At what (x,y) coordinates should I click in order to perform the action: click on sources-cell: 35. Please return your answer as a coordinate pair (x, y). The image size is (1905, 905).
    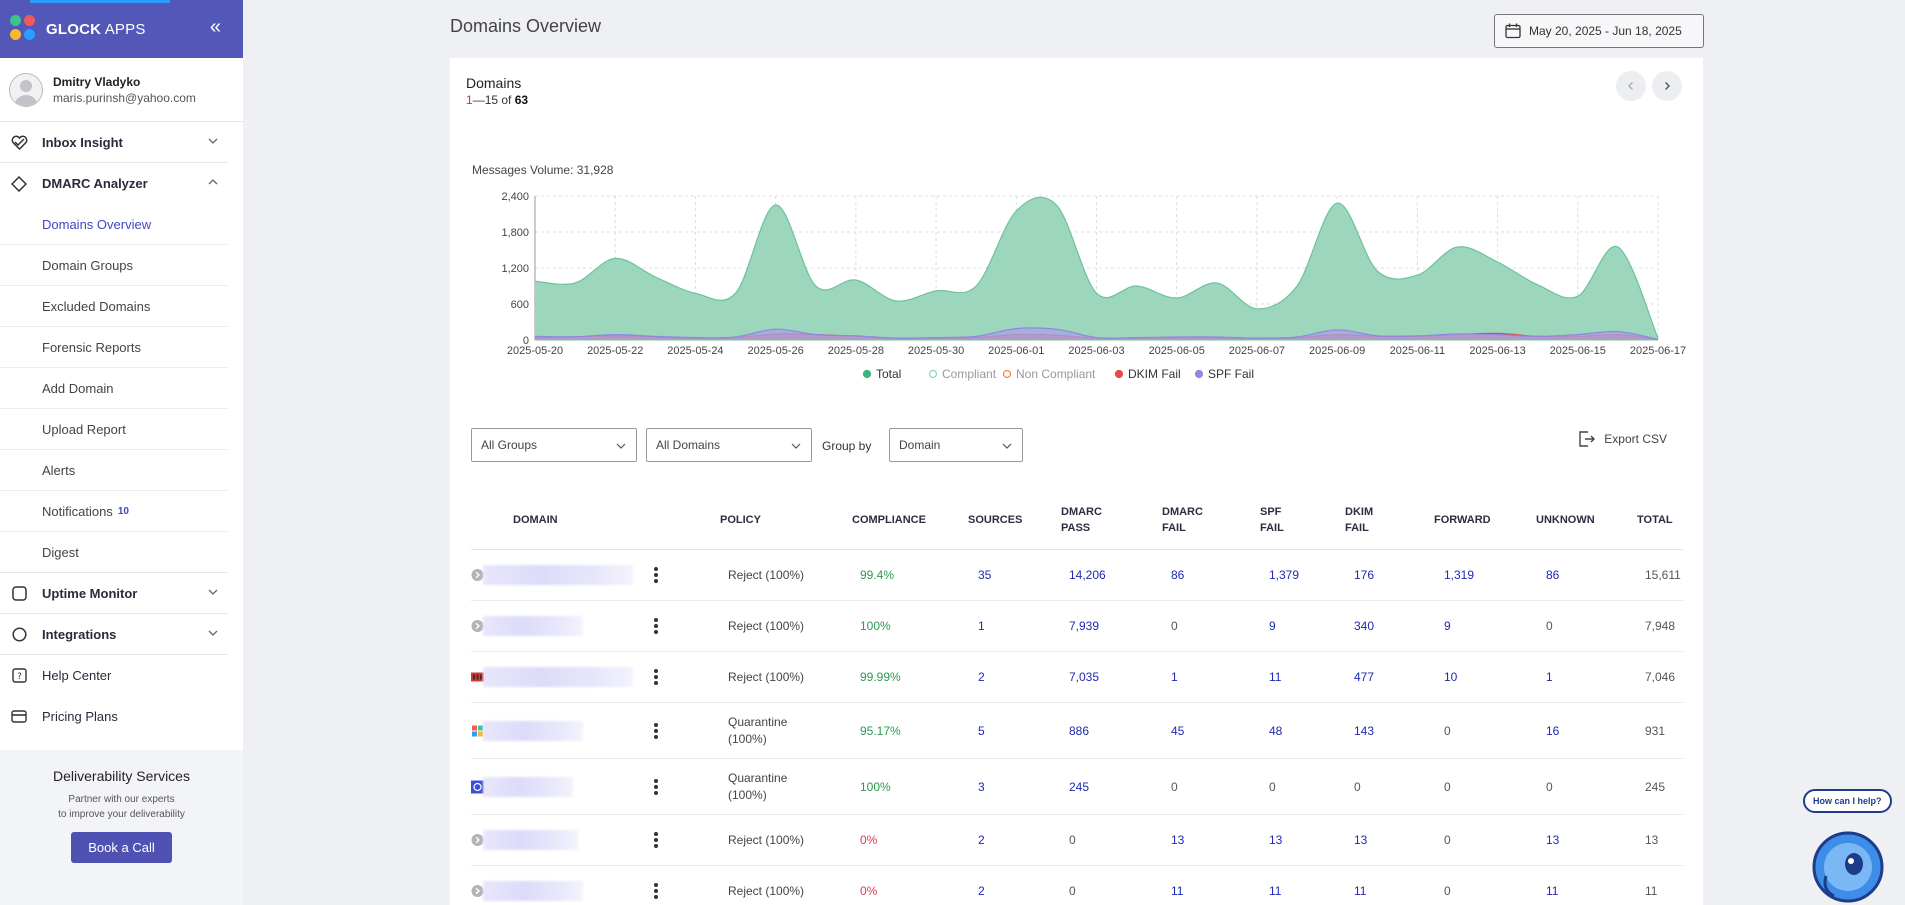
    Looking at the image, I should click on (985, 575).